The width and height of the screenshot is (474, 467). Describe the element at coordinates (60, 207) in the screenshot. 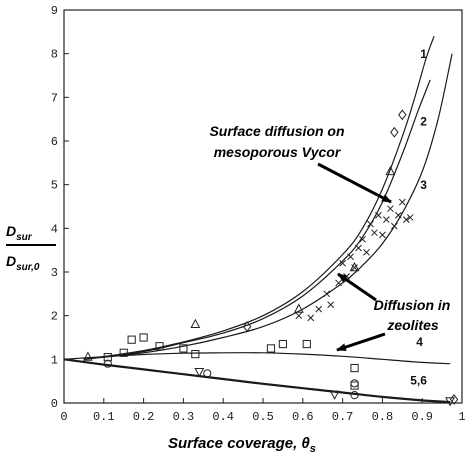

I see `y-axis-ticks: 0 1 2 3 4 5 6 7 8 9` at that location.